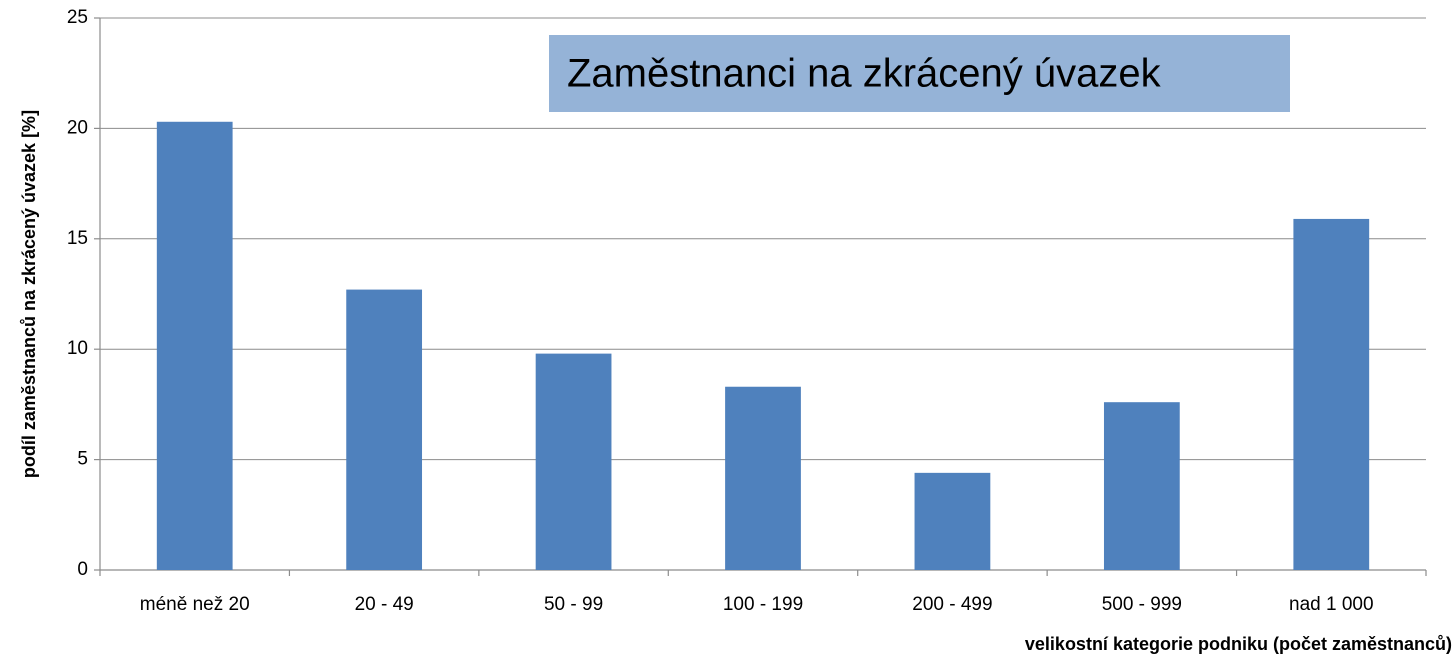 This screenshot has width=1456, height=661. I want to click on y-axis-label: podíl zaměstnanců na zkrácený úvazek [%], so click(29, 294).